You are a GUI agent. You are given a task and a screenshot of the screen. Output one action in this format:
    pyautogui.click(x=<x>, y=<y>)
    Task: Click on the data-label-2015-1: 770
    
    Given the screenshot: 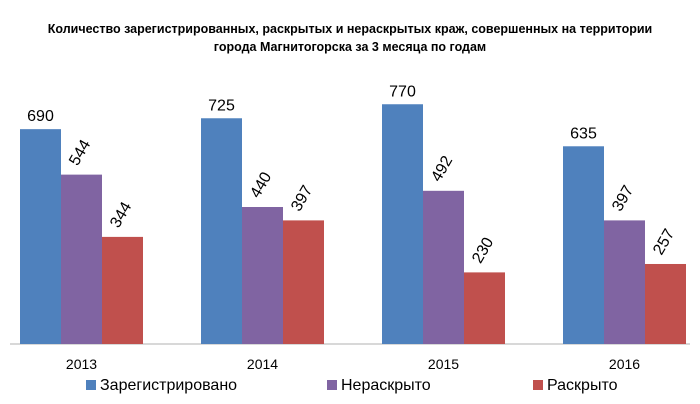 What is the action you would take?
    pyautogui.click(x=402, y=91)
    